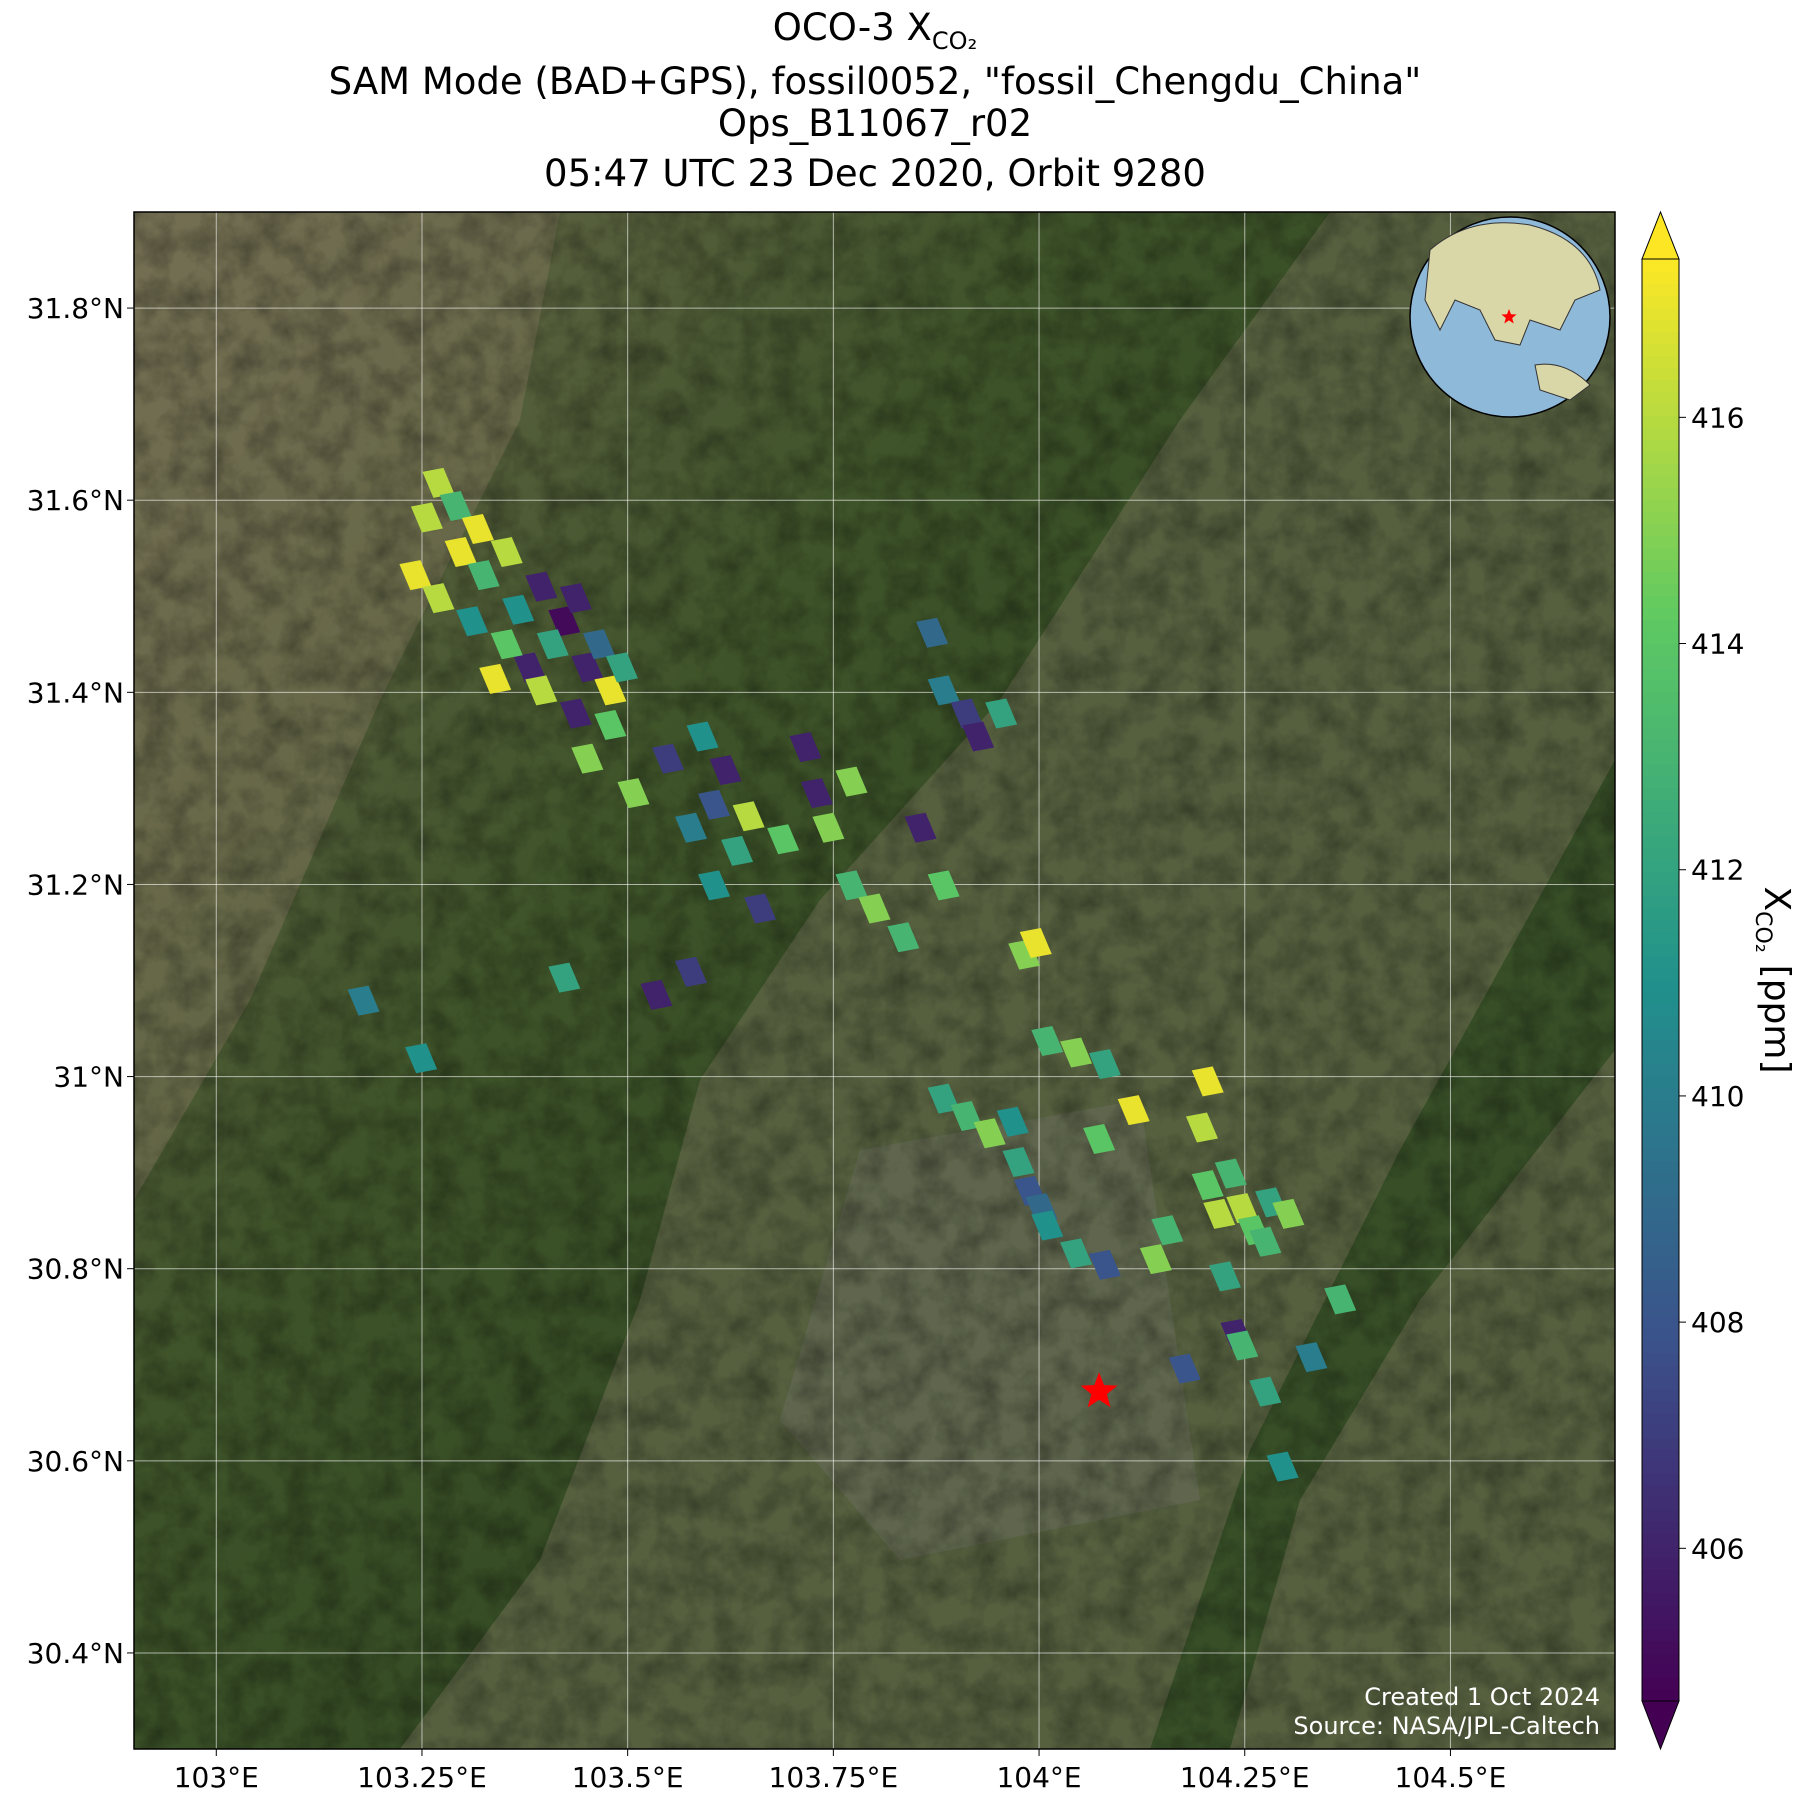 The width and height of the screenshot is (1808, 1805). Describe the element at coordinates (1509, 316) in the screenshot. I see `target-star` at that location.